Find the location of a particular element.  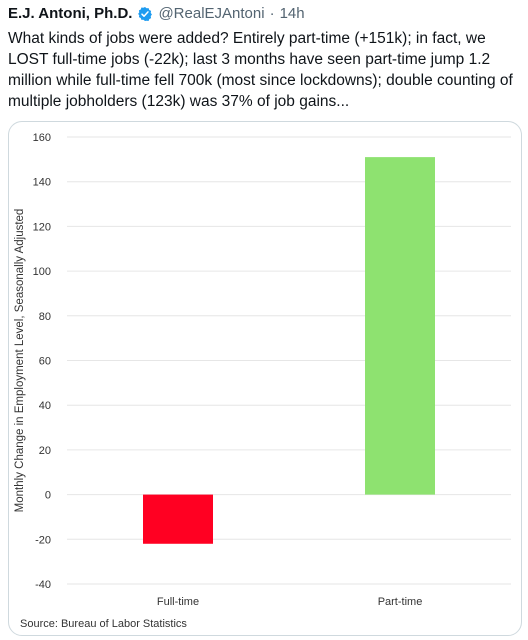

y-tick-label: 0 is located at coordinates (48, 496).